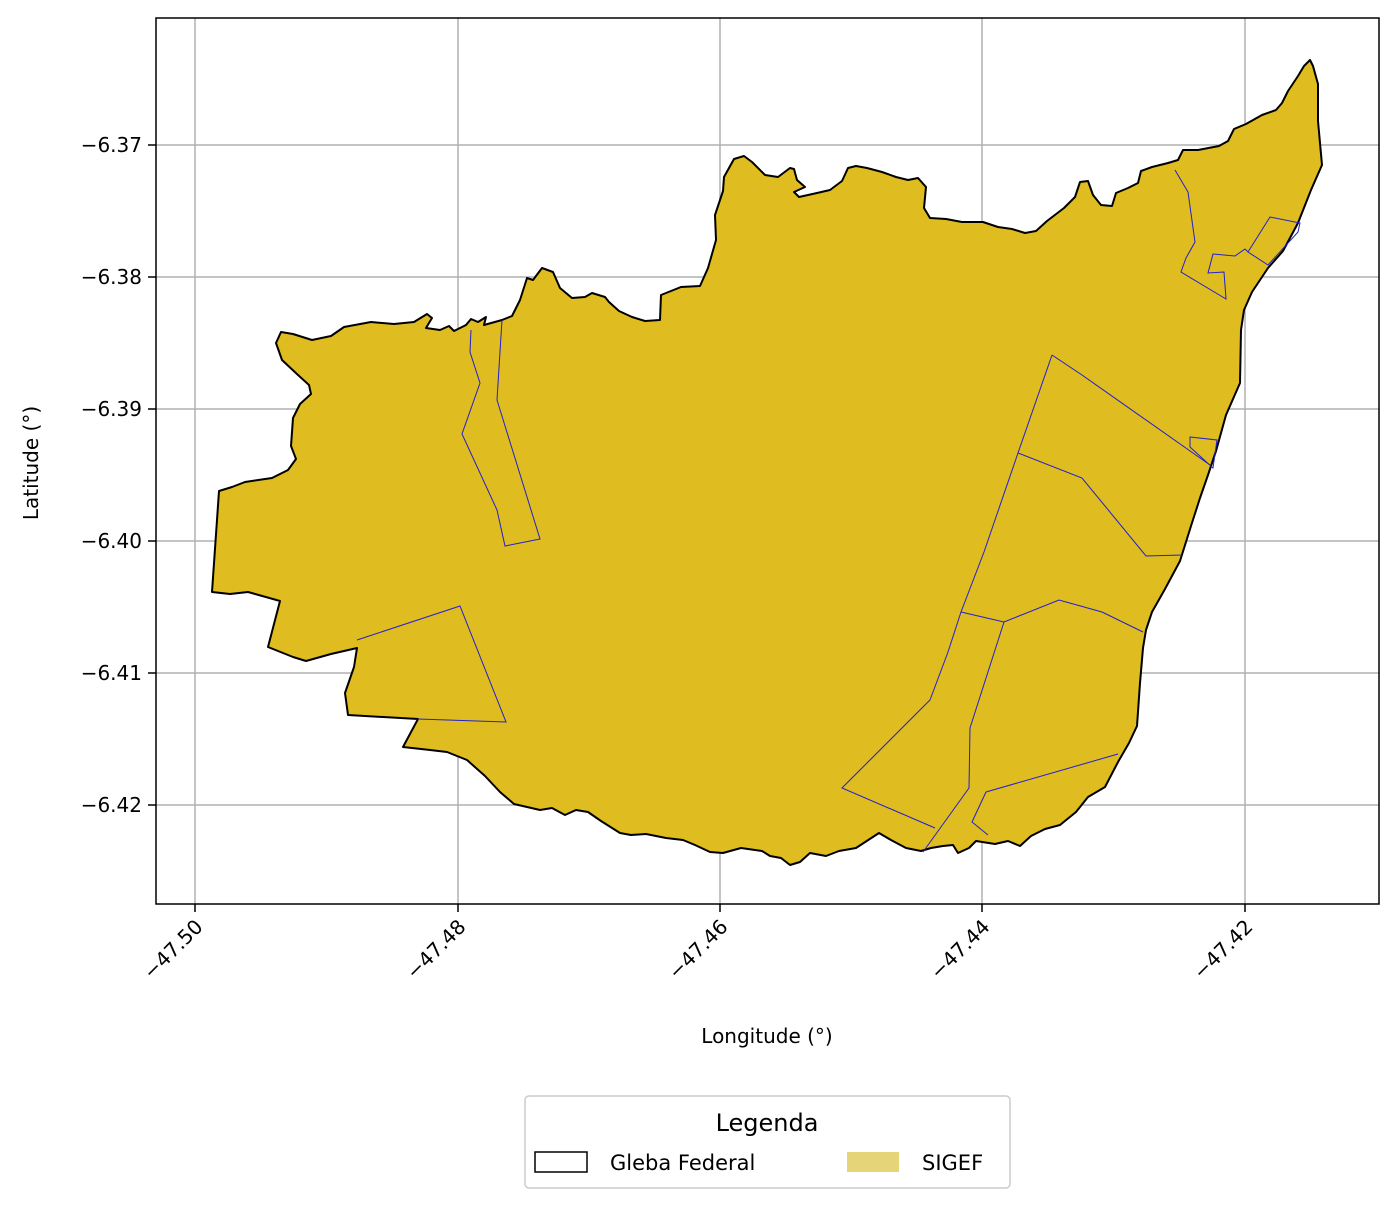 Image resolution: width=1396 pixels, height=1207 pixels. I want to click on y-tick-label: −6.38, so click(111, 277).